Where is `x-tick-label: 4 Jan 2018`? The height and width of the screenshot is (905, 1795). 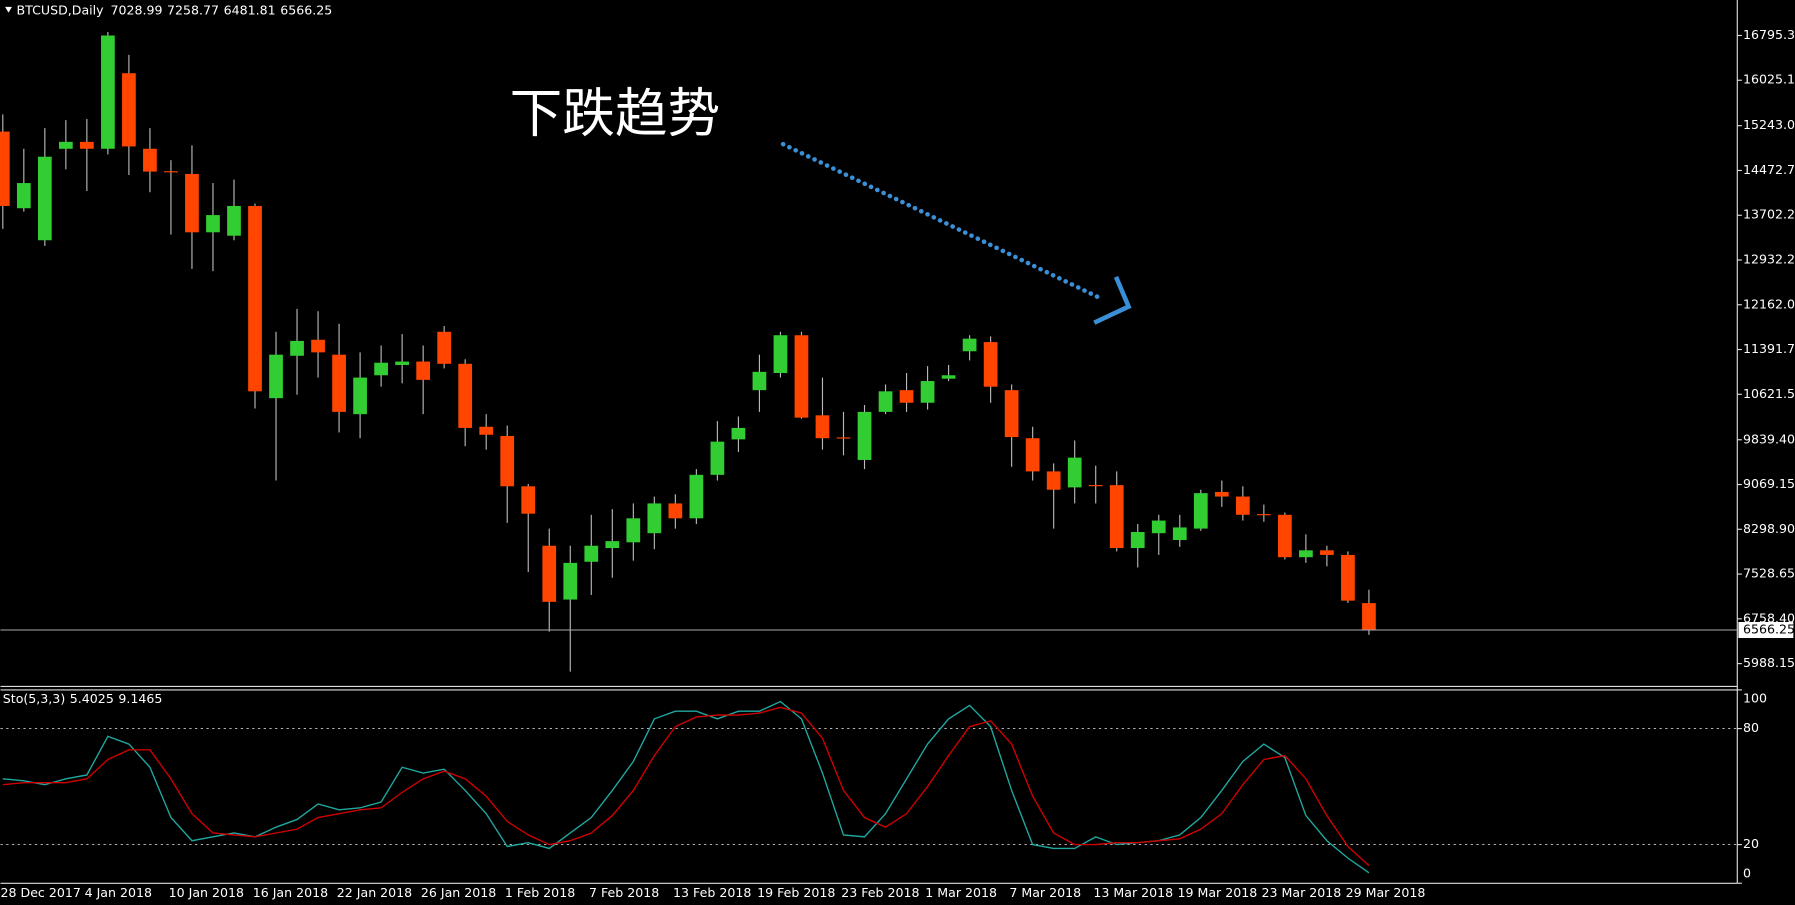
x-tick-label: 4 Jan 2018 is located at coordinates (118, 892).